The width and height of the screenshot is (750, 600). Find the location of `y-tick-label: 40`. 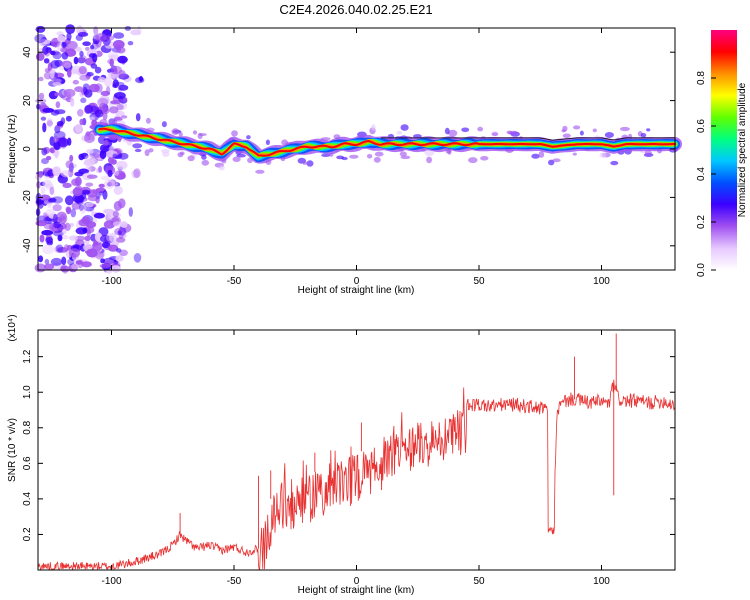

y-tick-label: 40 is located at coordinates (27, 52).